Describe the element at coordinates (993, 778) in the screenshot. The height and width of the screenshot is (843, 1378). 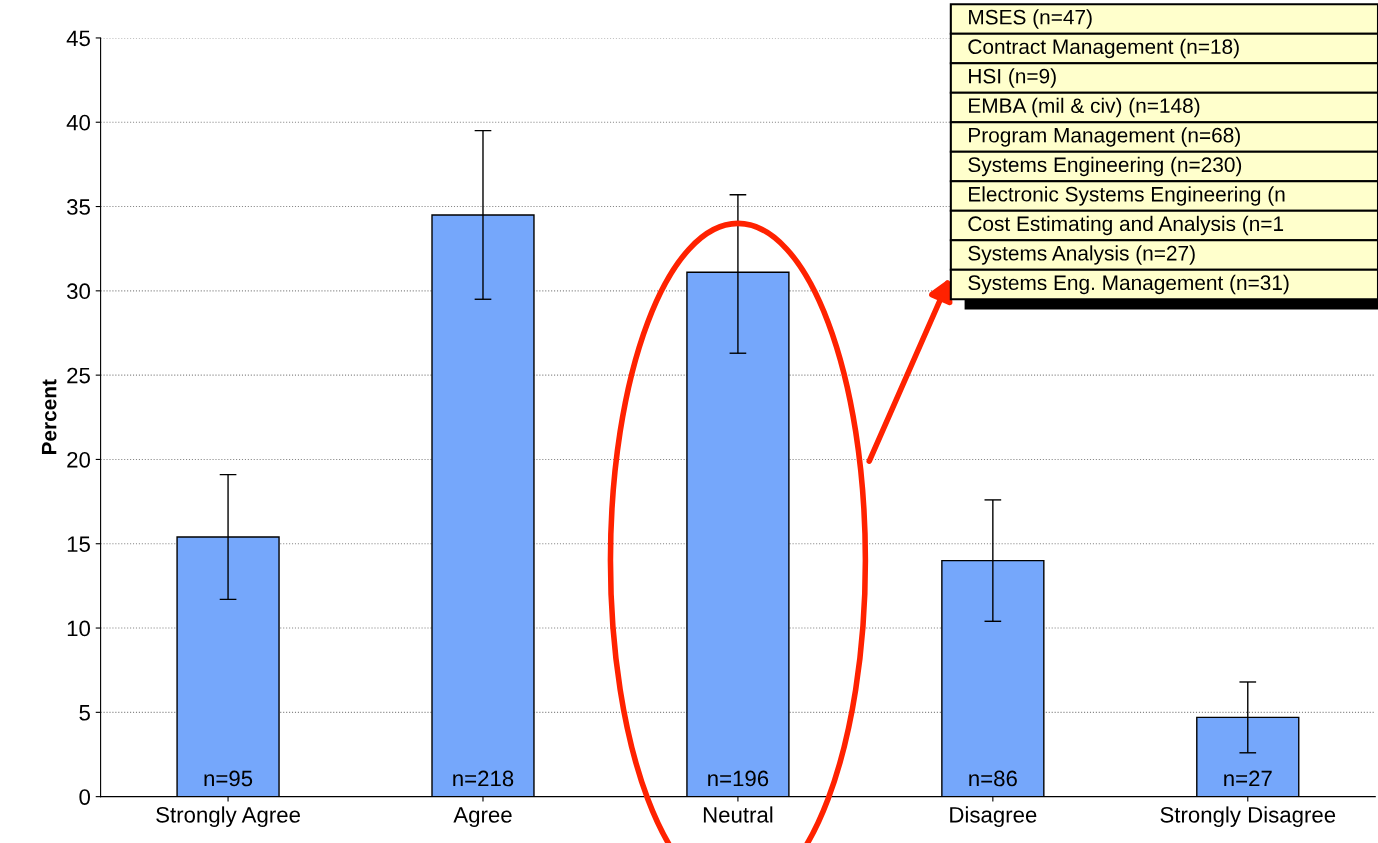
I see `annotation: n=86` at that location.